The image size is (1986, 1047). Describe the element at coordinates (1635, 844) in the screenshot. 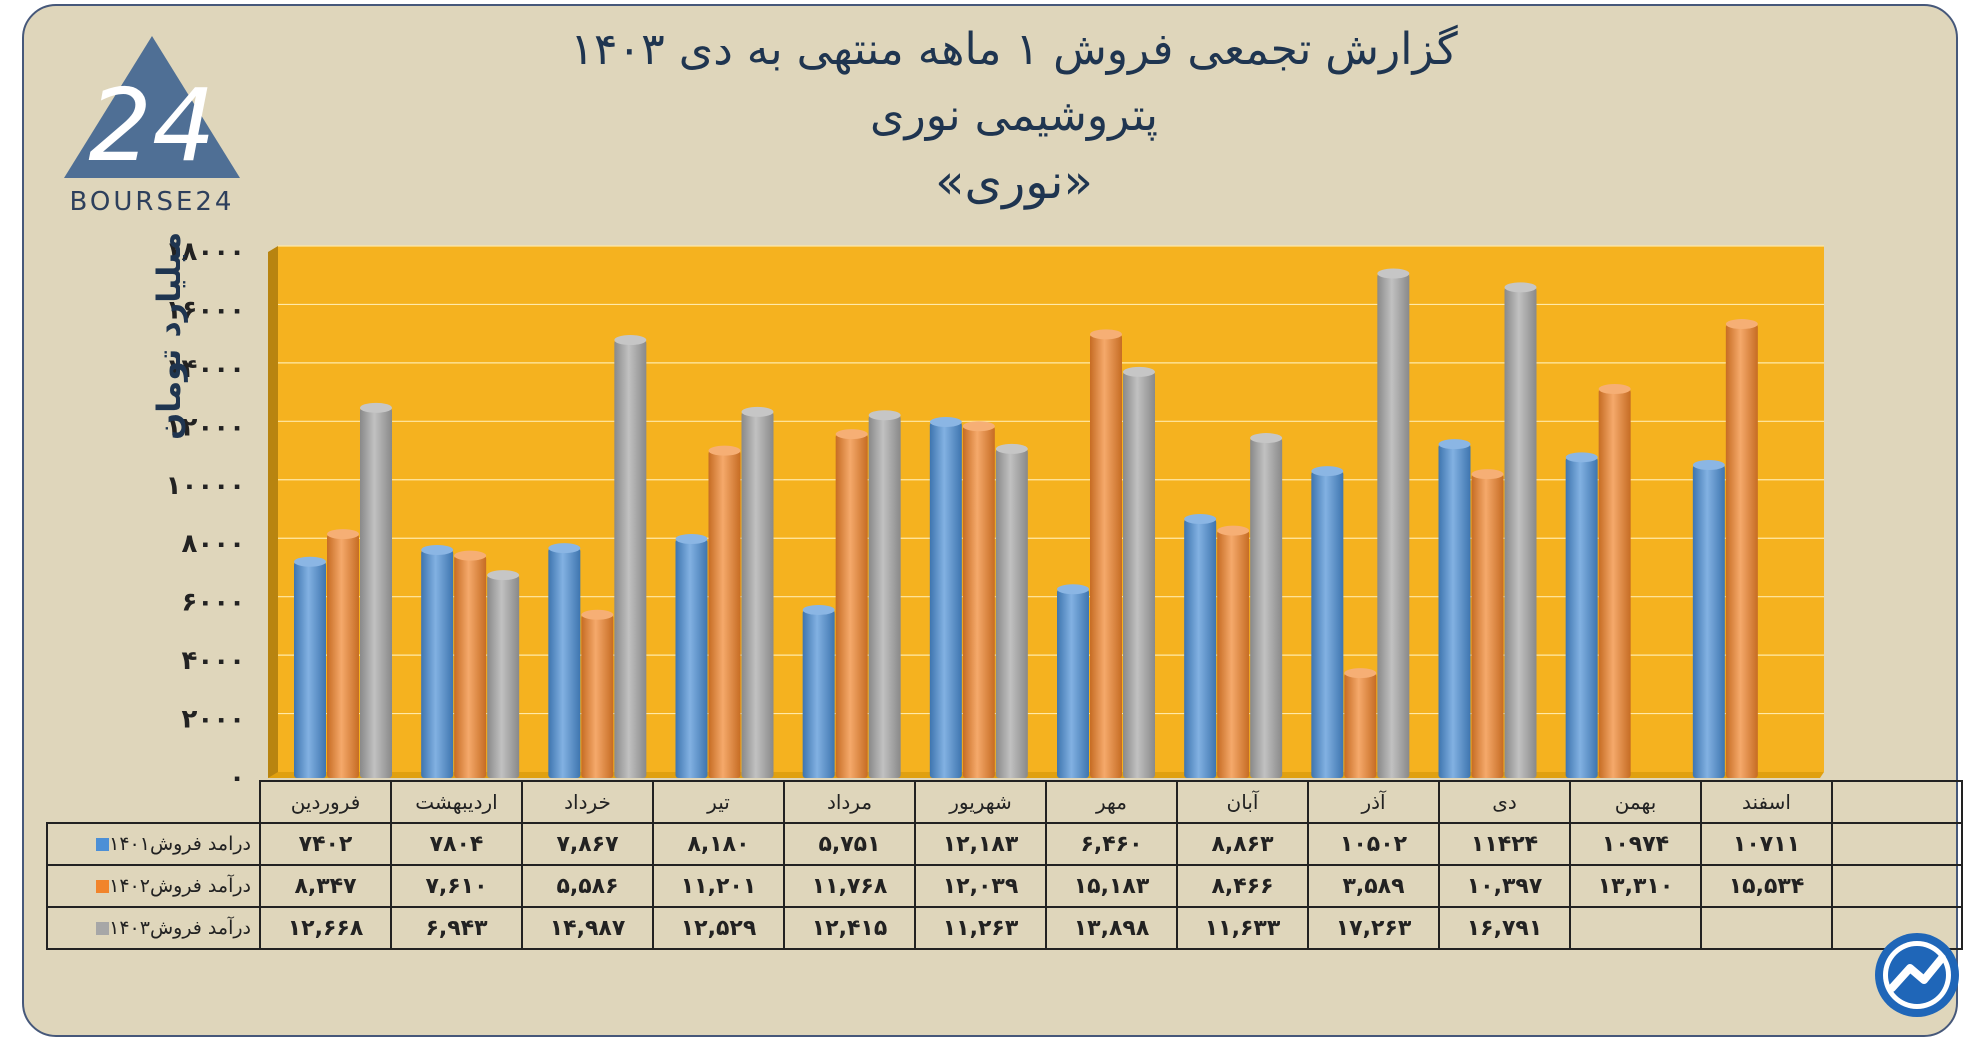

I see `data-cell: ۱۰۹۷۴` at that location.